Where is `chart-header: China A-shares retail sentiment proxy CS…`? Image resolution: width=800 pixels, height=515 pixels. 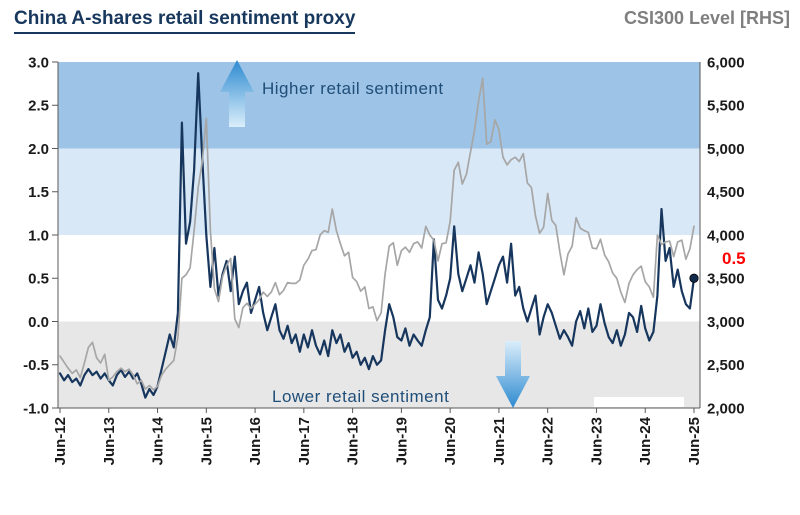
chart-header: China A-shares retail sentiment proxy CS… is located at coordinates (402, 21).